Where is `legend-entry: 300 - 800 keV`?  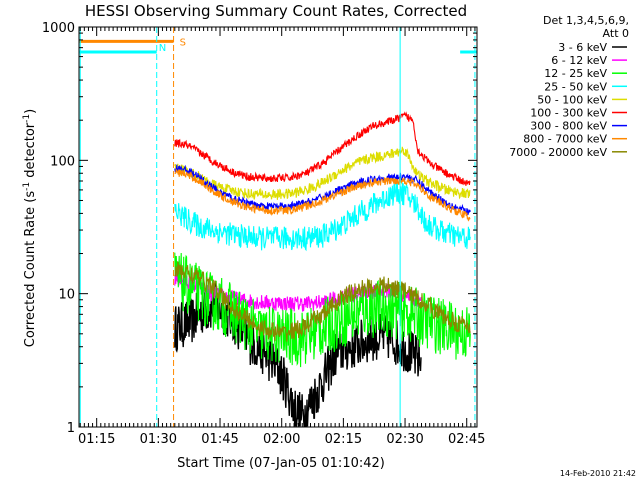 legend-entry: 300 - 800 keV is located at coordinates (578, 126).